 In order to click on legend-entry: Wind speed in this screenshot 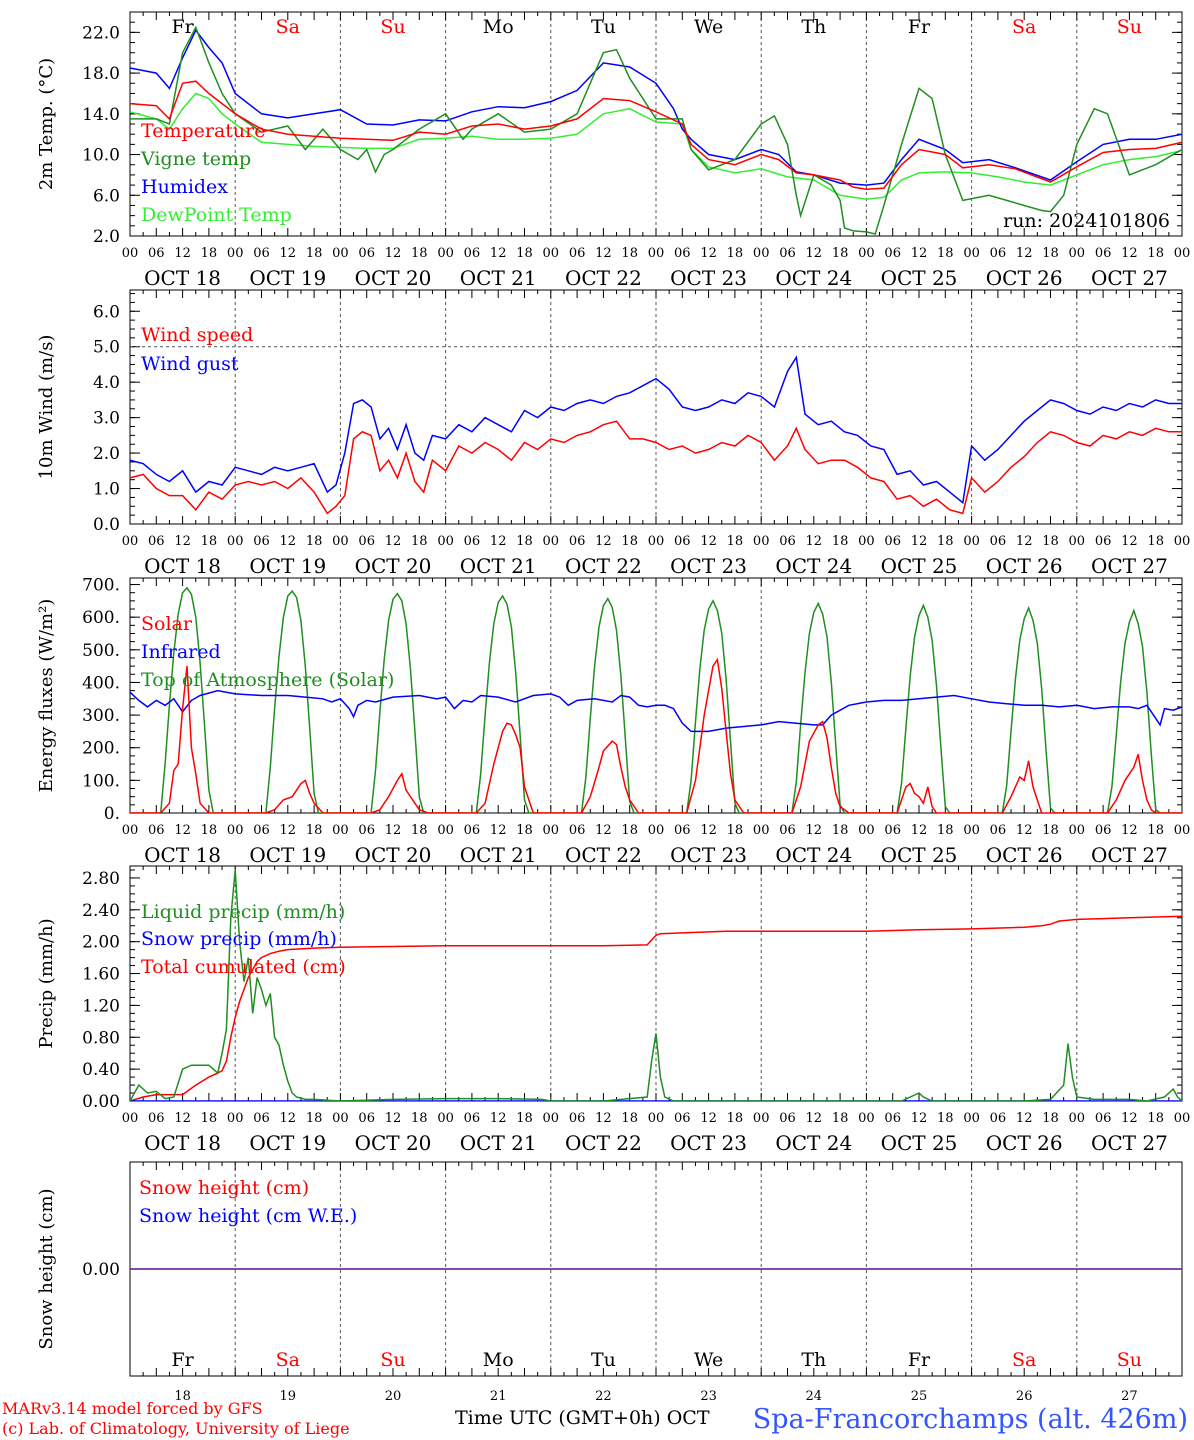, I will do `click(197, 335)`.